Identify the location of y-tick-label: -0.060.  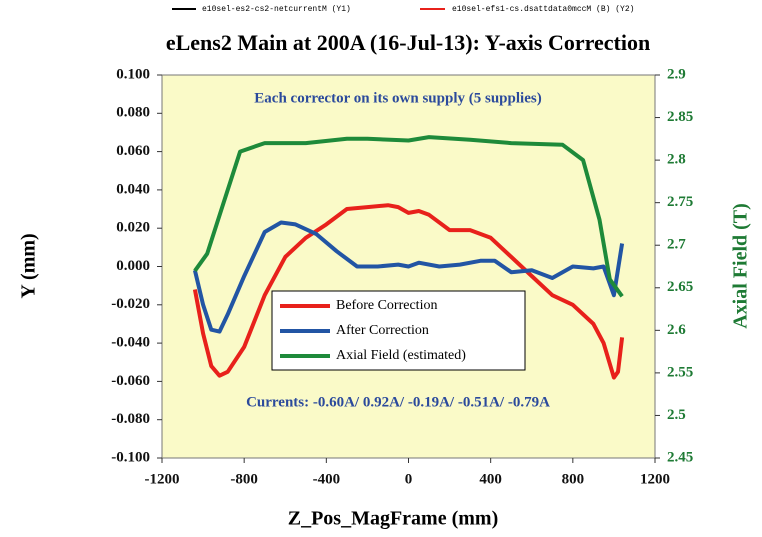
(130, 381).